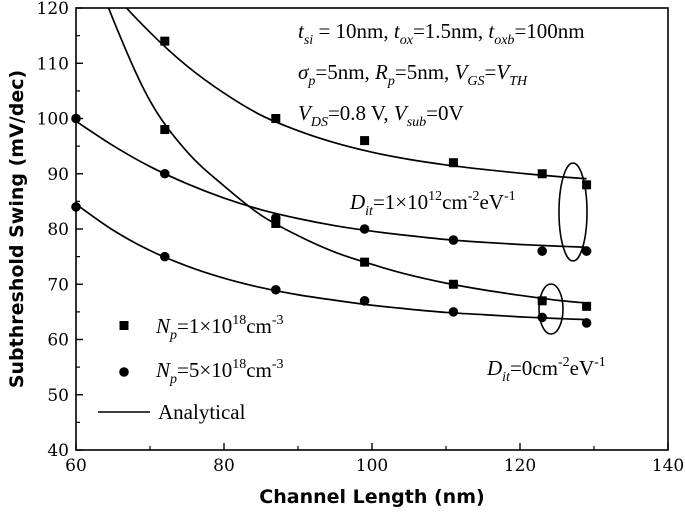  I want to click on x-tick-label: 100, so click(372, 466).